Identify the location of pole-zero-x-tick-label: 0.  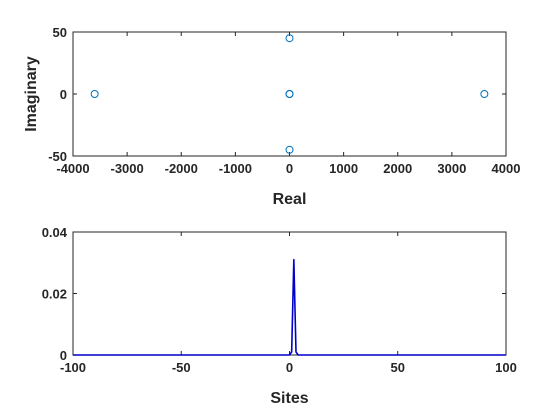
(289, 168).